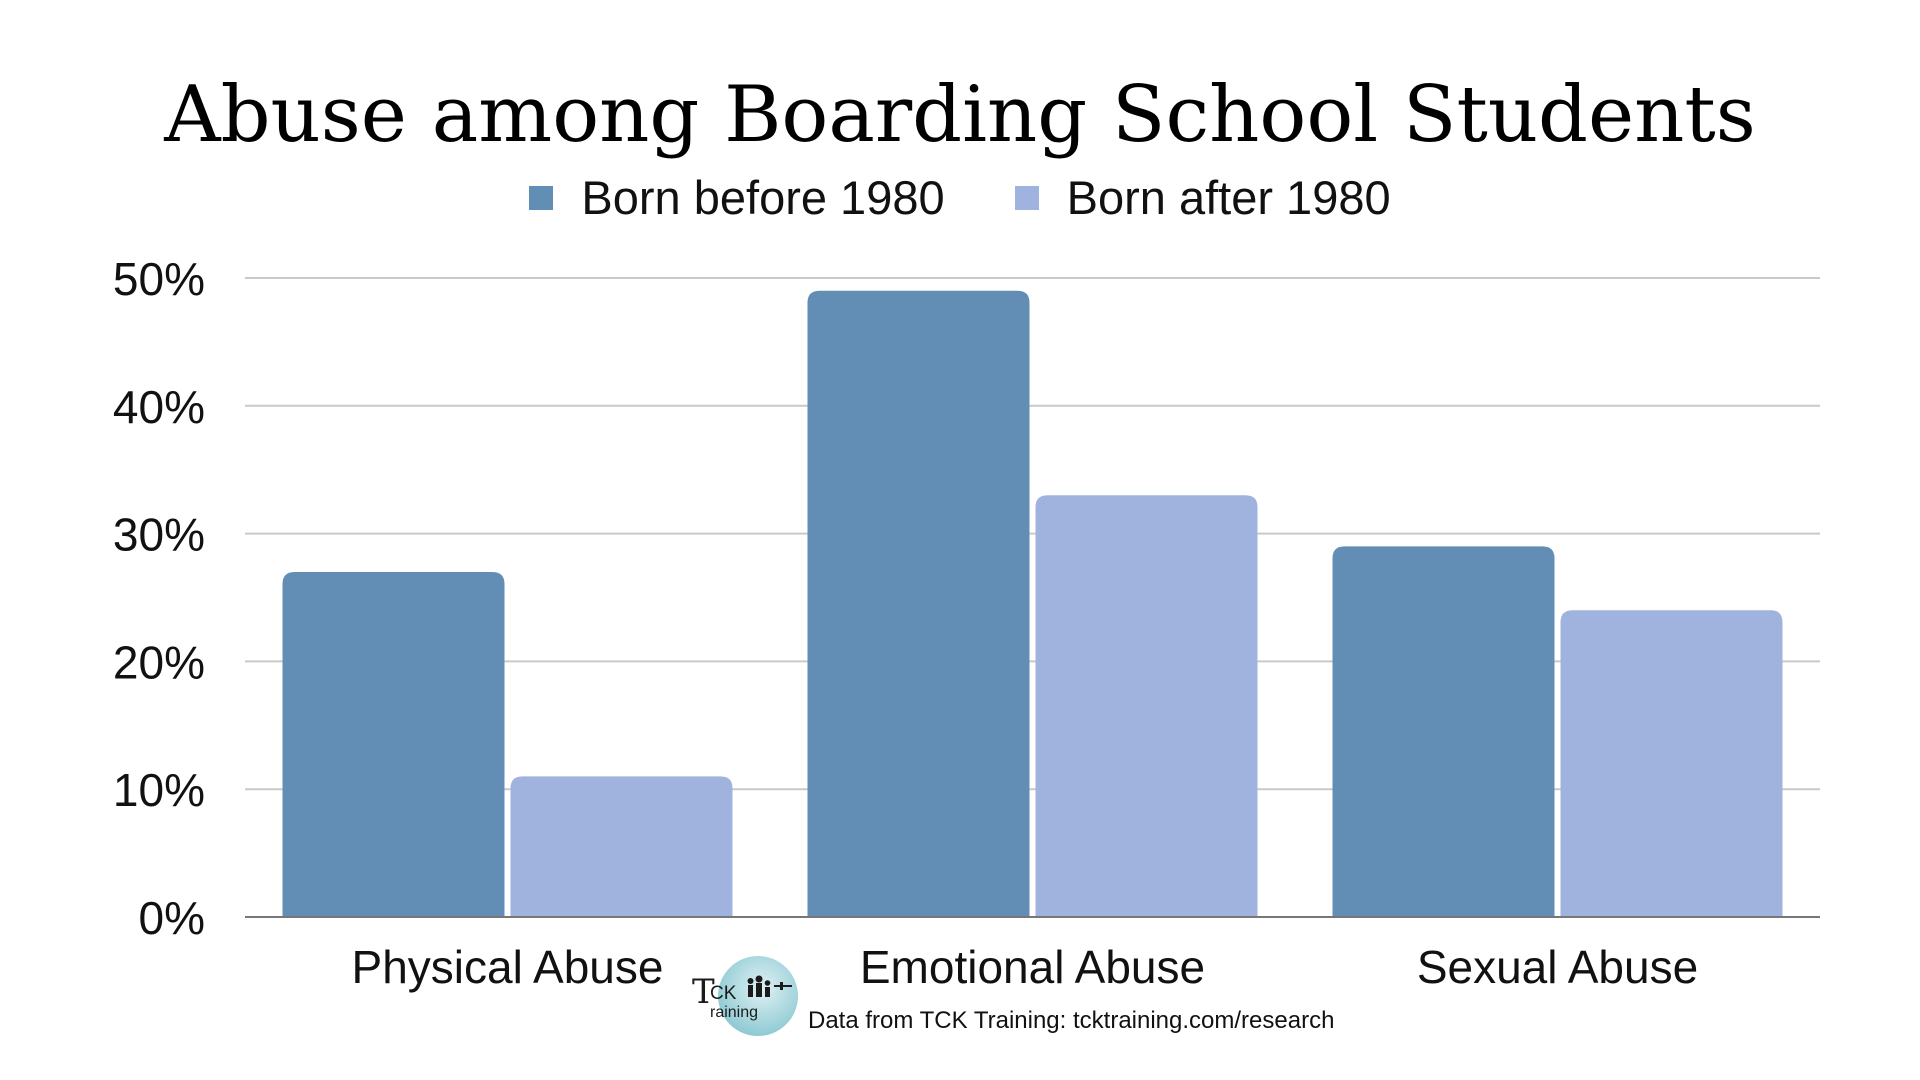 The height and width of the screenshot is (1080, 1920). I want to click on legend-item-series-1: Born before 1980, so click(737, 197).